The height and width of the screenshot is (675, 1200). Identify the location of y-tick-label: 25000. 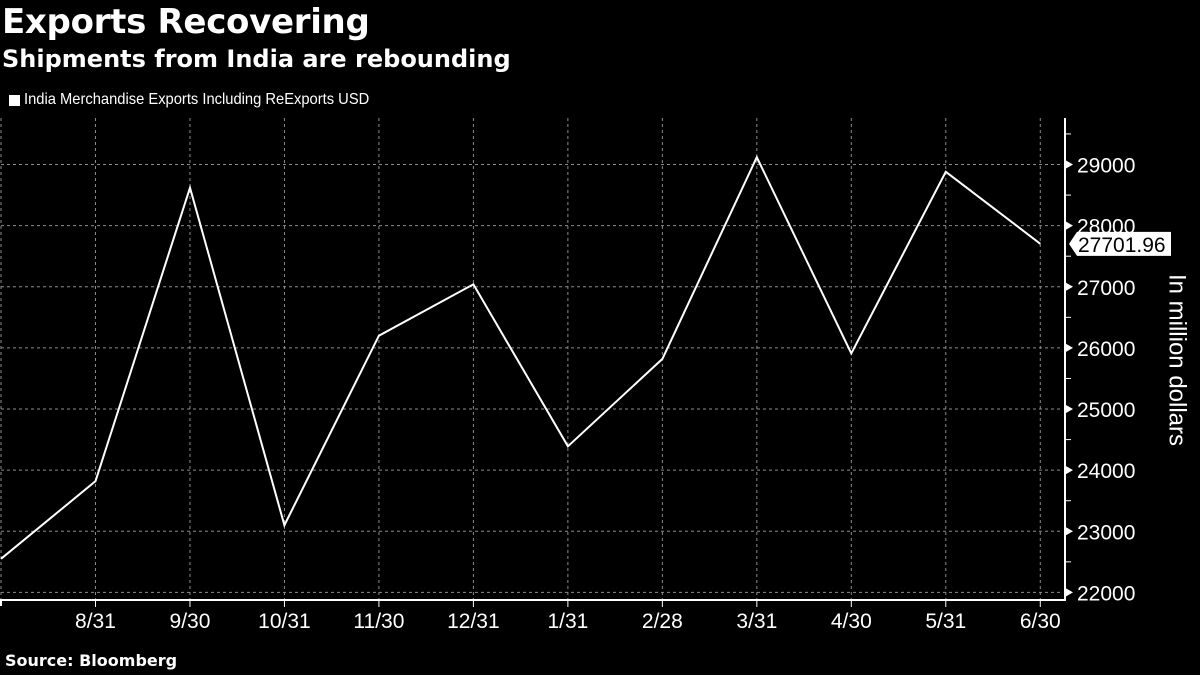
(1106, 410).